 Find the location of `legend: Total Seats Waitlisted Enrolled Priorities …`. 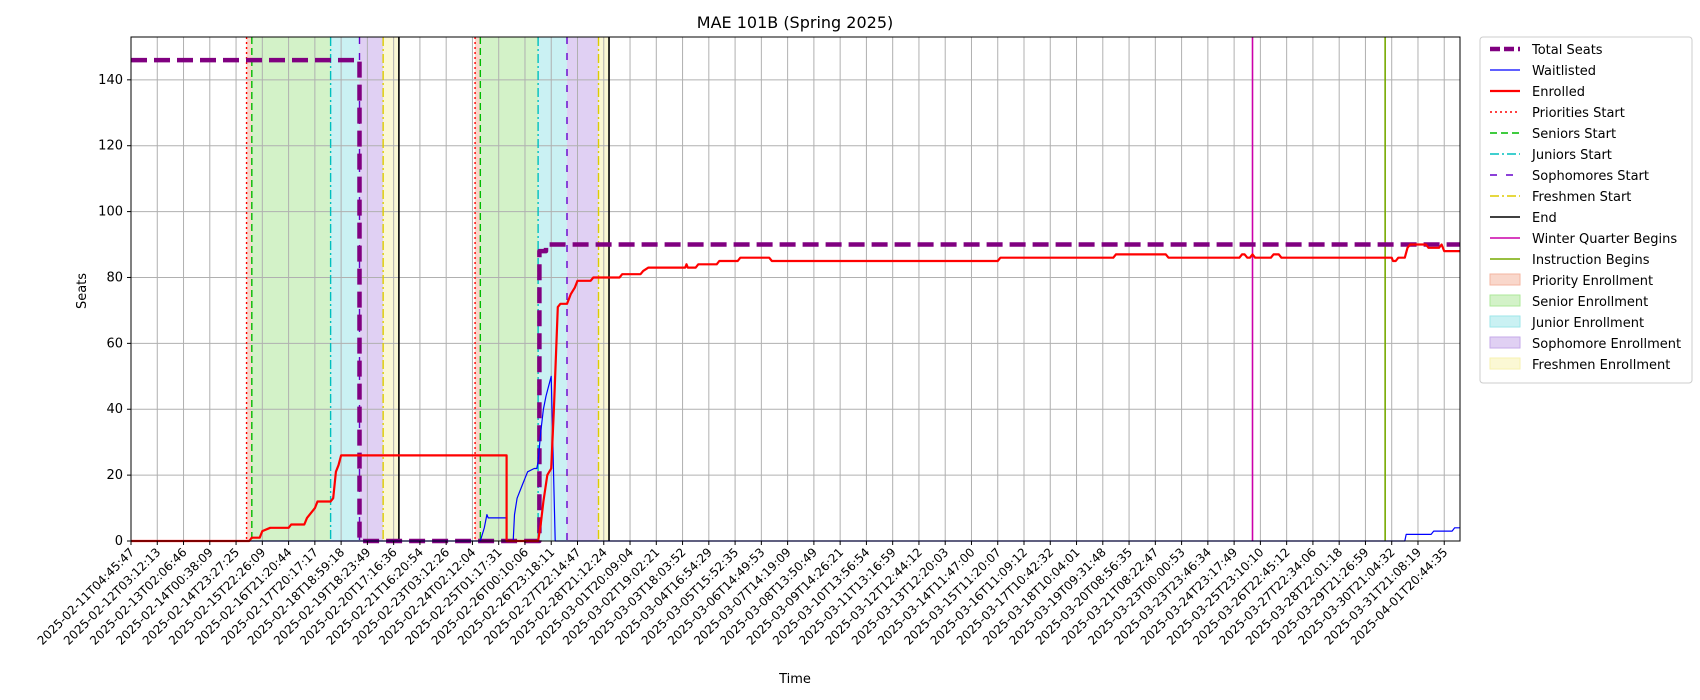

legend: Total Seats Waitlisted Enrolled Priorities … is located at coordinates (1586, 210).